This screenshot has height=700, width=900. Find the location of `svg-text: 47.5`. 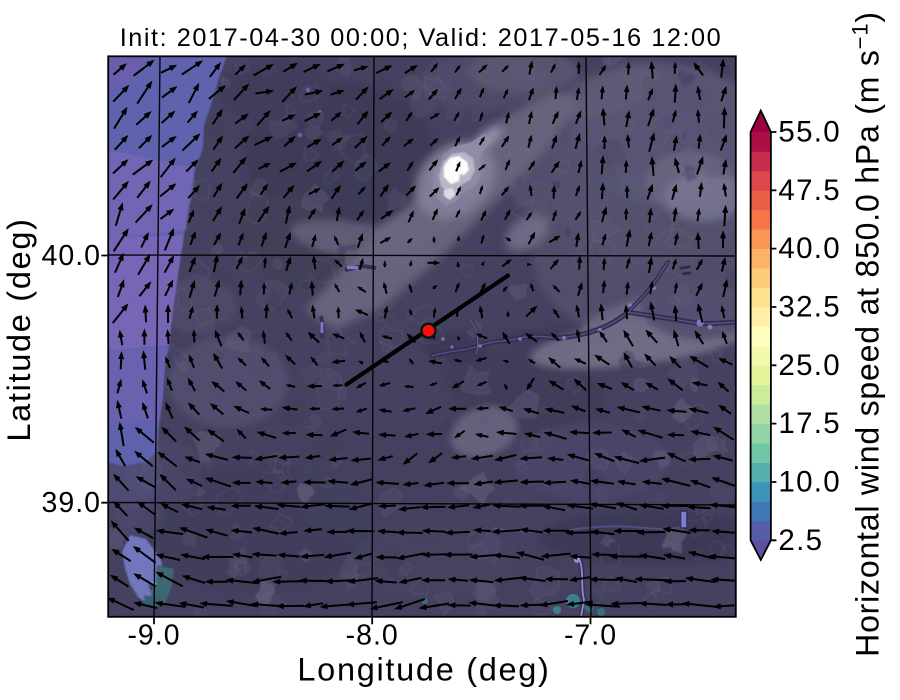

svg-text: 47.5 is located at coordinates (809, 190).